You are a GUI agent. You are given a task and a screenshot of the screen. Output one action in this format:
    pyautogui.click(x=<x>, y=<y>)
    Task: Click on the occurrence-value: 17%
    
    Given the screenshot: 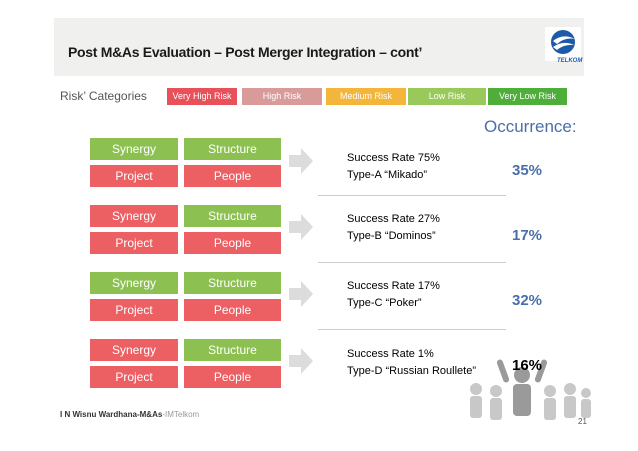 What is the action you would take?
    pyautogui.click(x=527, y=235)
    